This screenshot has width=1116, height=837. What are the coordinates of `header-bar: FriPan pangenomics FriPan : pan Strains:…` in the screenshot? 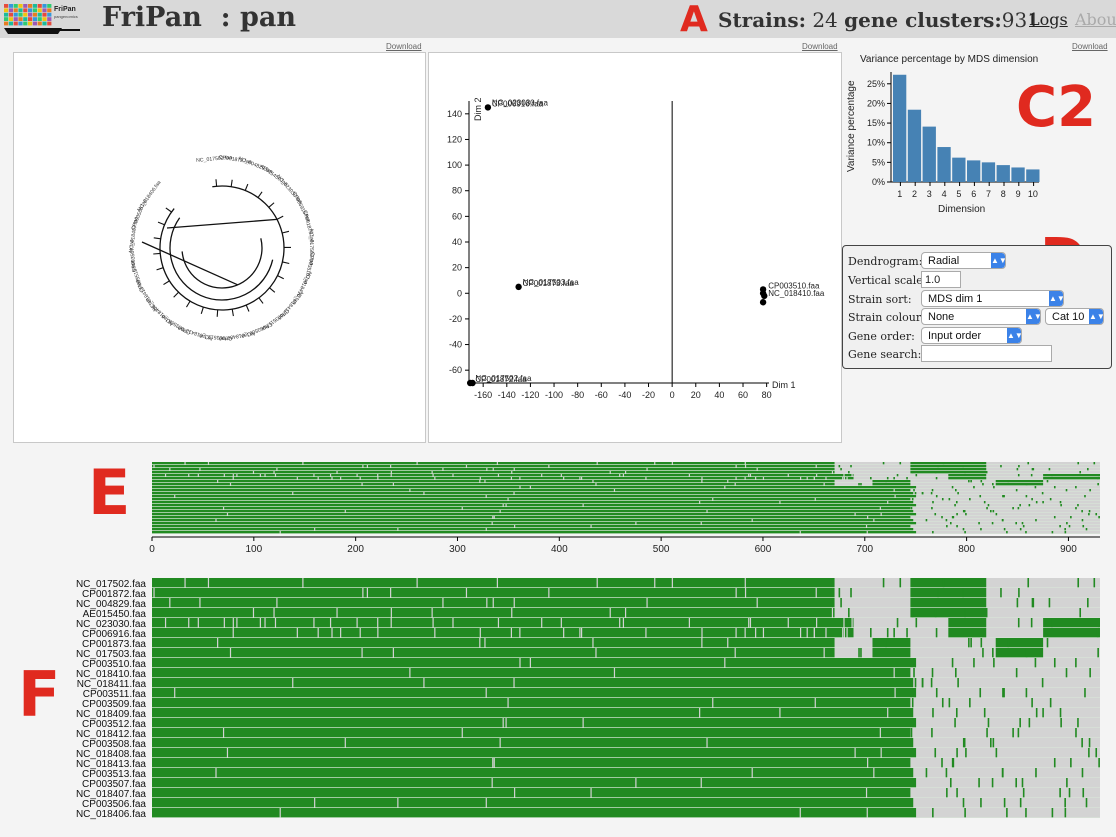 It's located at (558, 19).